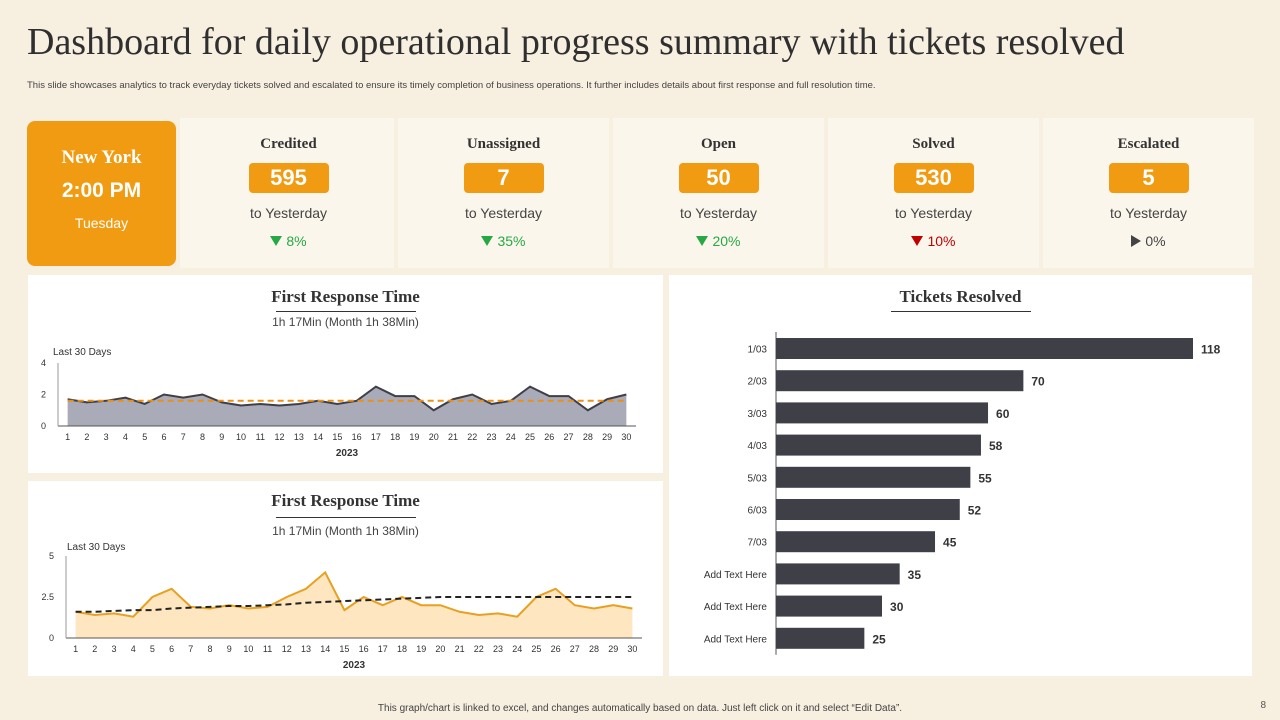  Describe the element at coordinates (364, 649) in the screenshot. I see `x-tick-label: 16` at that location.